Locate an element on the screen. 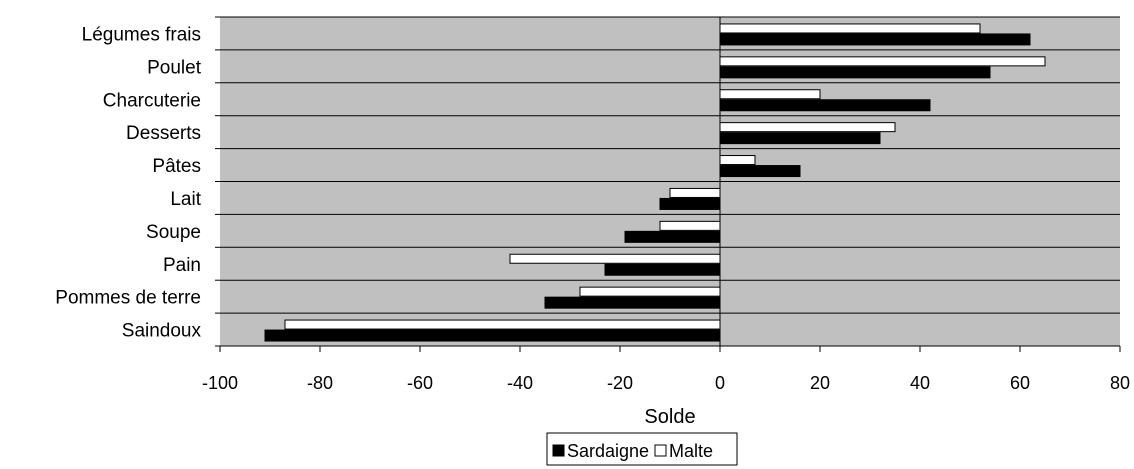 Image resolution: width=1134 pixels, height=469 pixels. category-label: Légumes frais is located at coordinates (141, 34).